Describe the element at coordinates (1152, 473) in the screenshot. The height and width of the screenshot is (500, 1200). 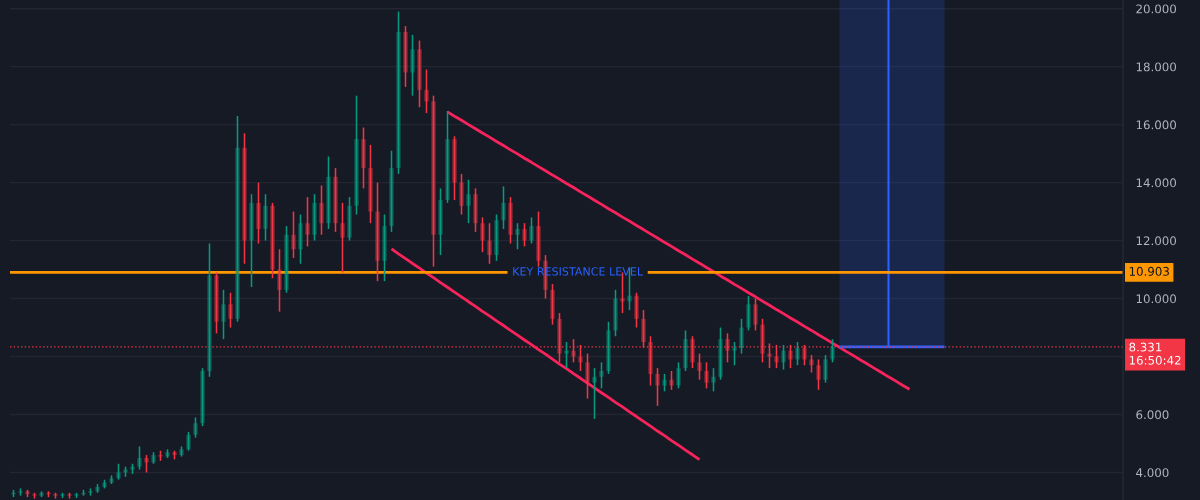
I see `y-tick-label: 4.000` at that location.